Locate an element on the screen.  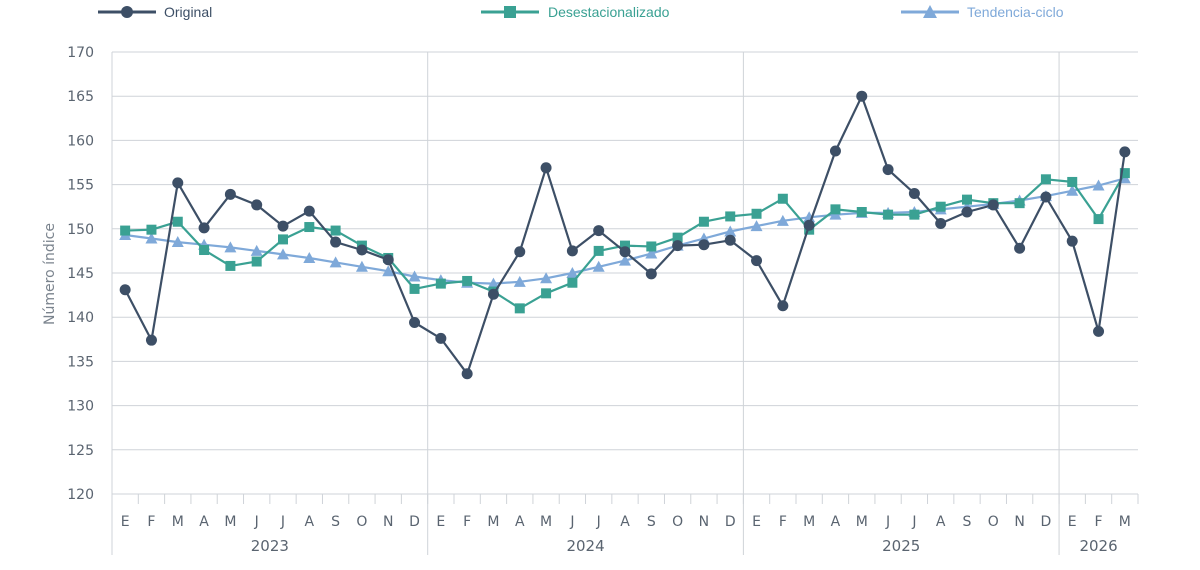
year-label: 2023 is located at coordinates (270, 546).